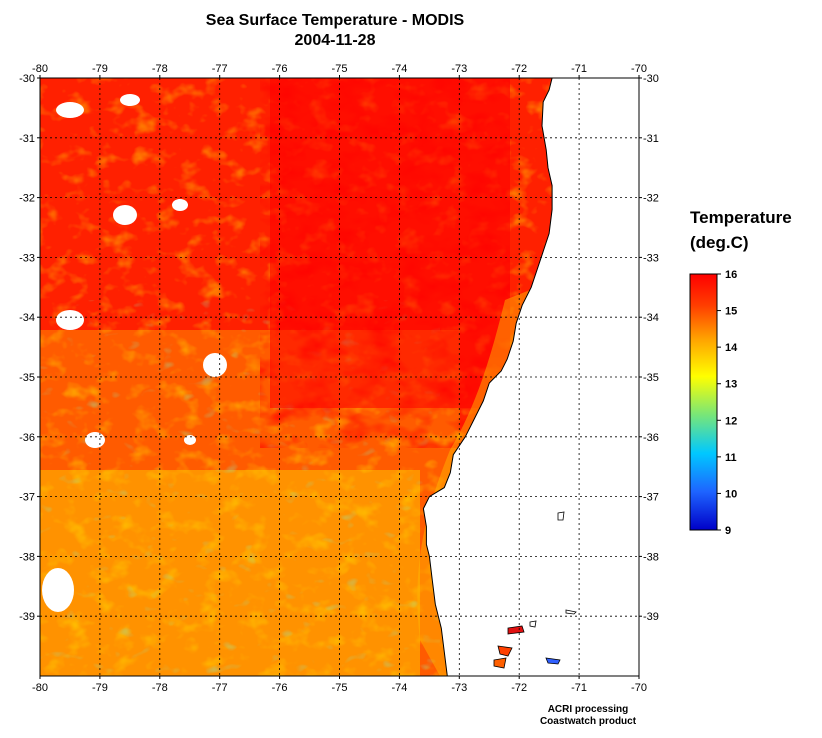 The height and width of the screenshot is (738, 822). What do you see at coordinates (335, 40) in the screenshot?
I see `map-date: 2004-11-28` at bounding box center [335, 40].